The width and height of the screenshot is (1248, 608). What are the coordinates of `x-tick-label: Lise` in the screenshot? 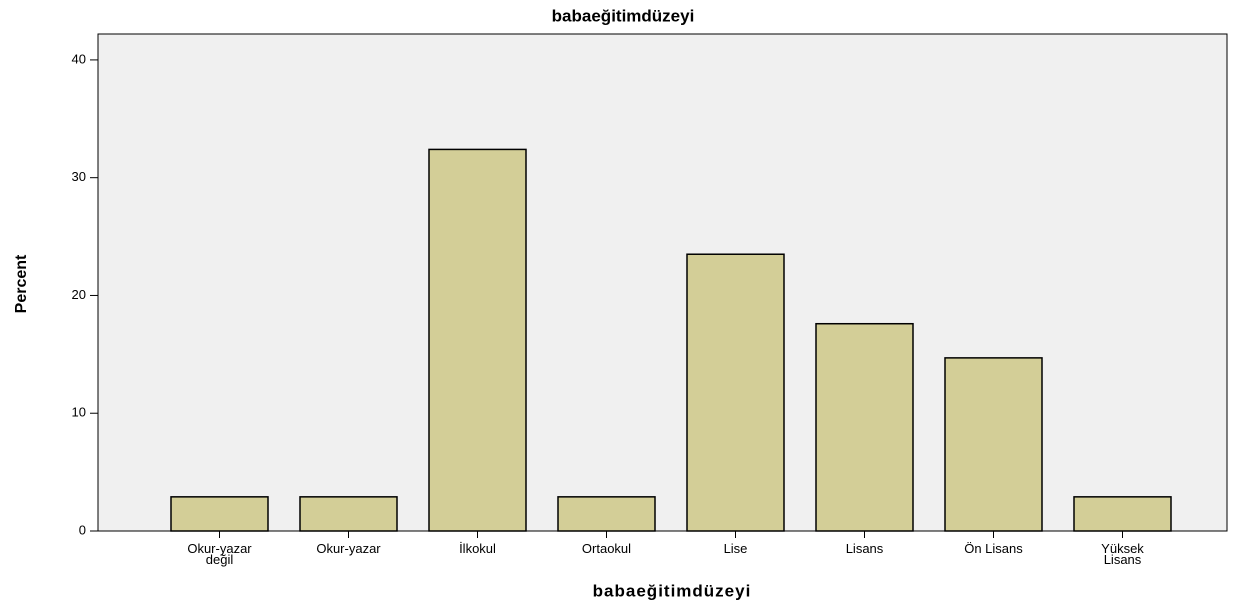 It's located at (735, 548).